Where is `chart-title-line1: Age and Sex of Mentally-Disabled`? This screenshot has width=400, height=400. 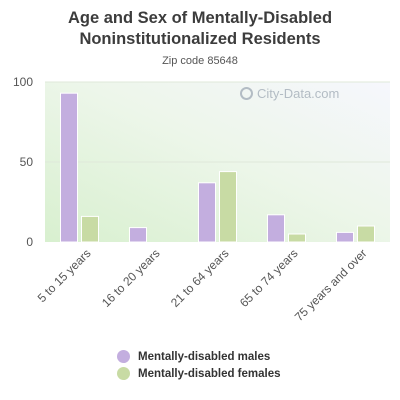
chart-title-line1: Age and Sex of Mentally-Disabled is located at coordinates (200, 18).